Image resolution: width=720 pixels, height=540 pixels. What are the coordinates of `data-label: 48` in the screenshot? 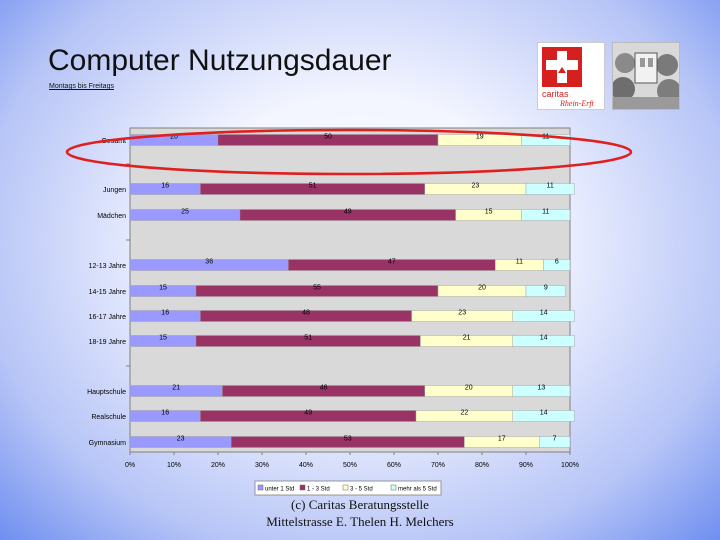 It's located at (306, 313).